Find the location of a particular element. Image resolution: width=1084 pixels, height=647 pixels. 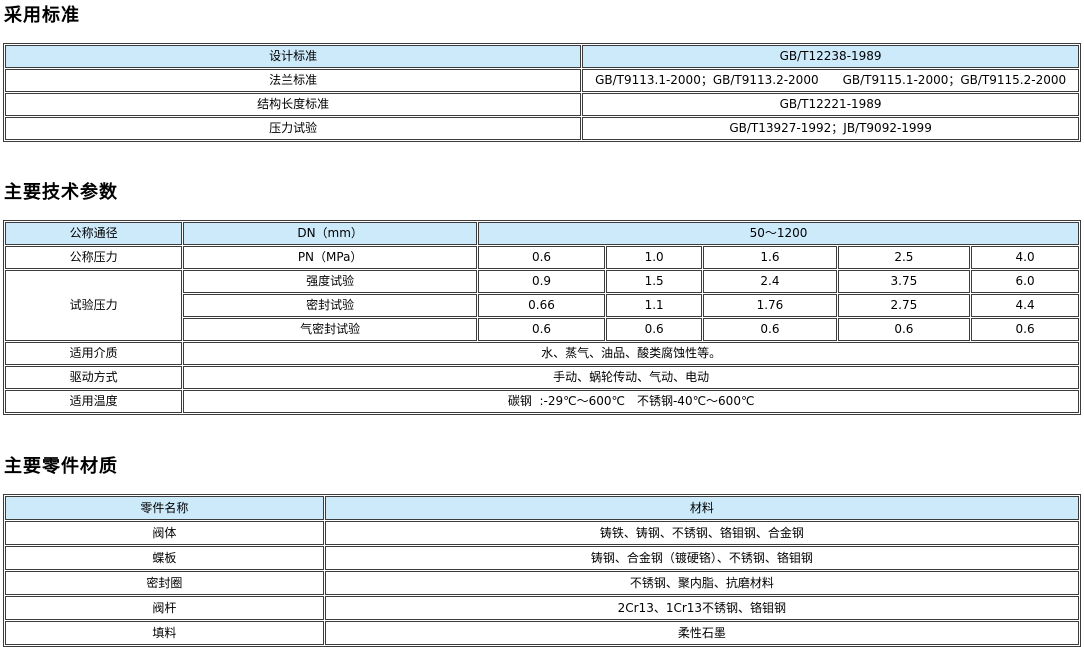

table-row: 密封圈 不锈钢、聚内脂、抗磨材料 is located at coordinates (542, 583).